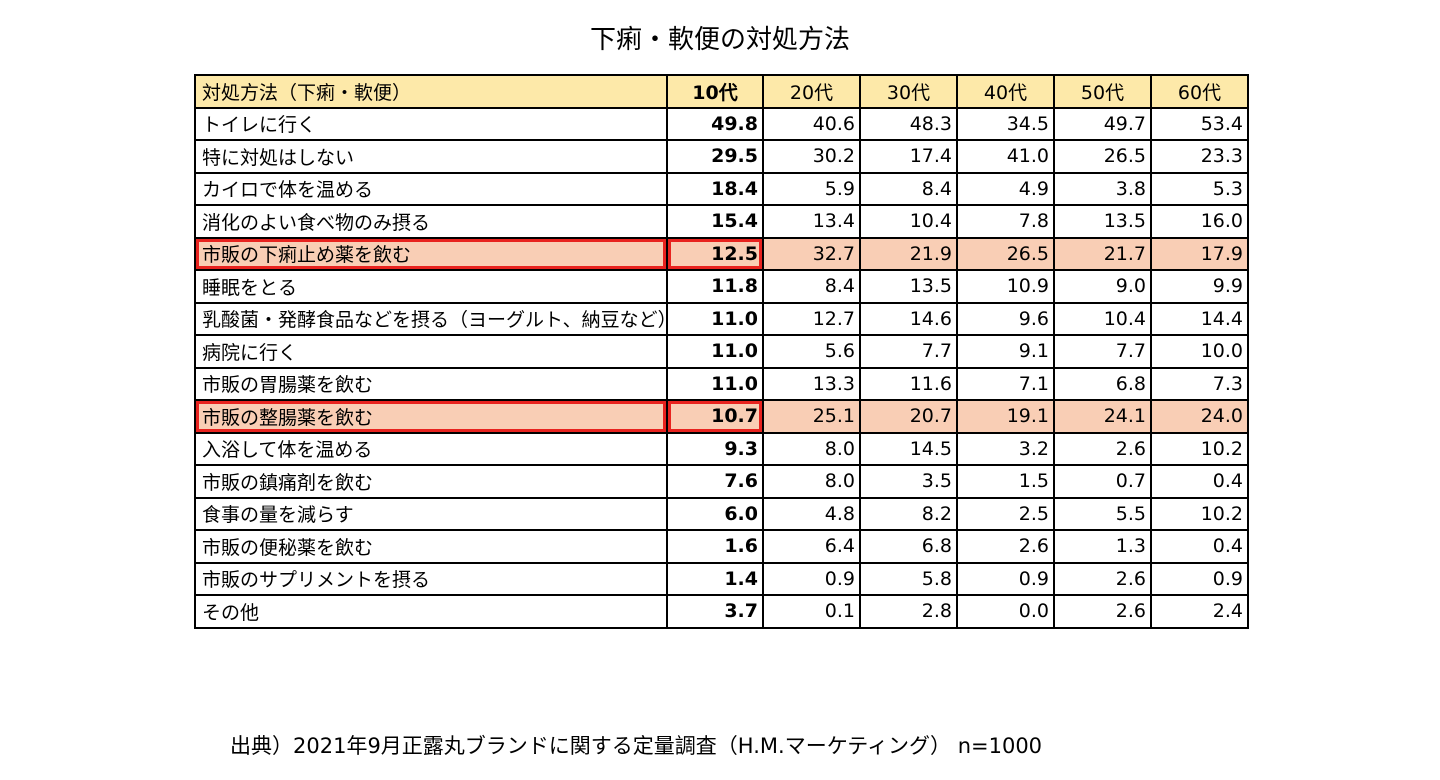  Describe the element at coordinates (431, 448) in the screenshot. I see `row-label: 入浴して体を温める` at that location.